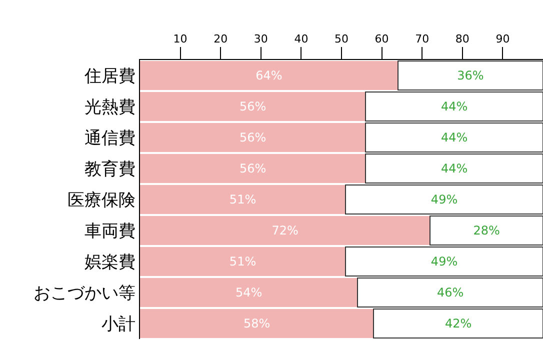 This screenshot has height=347, width=543. I want to click on x-tick-label: 50, so click(341, 39).